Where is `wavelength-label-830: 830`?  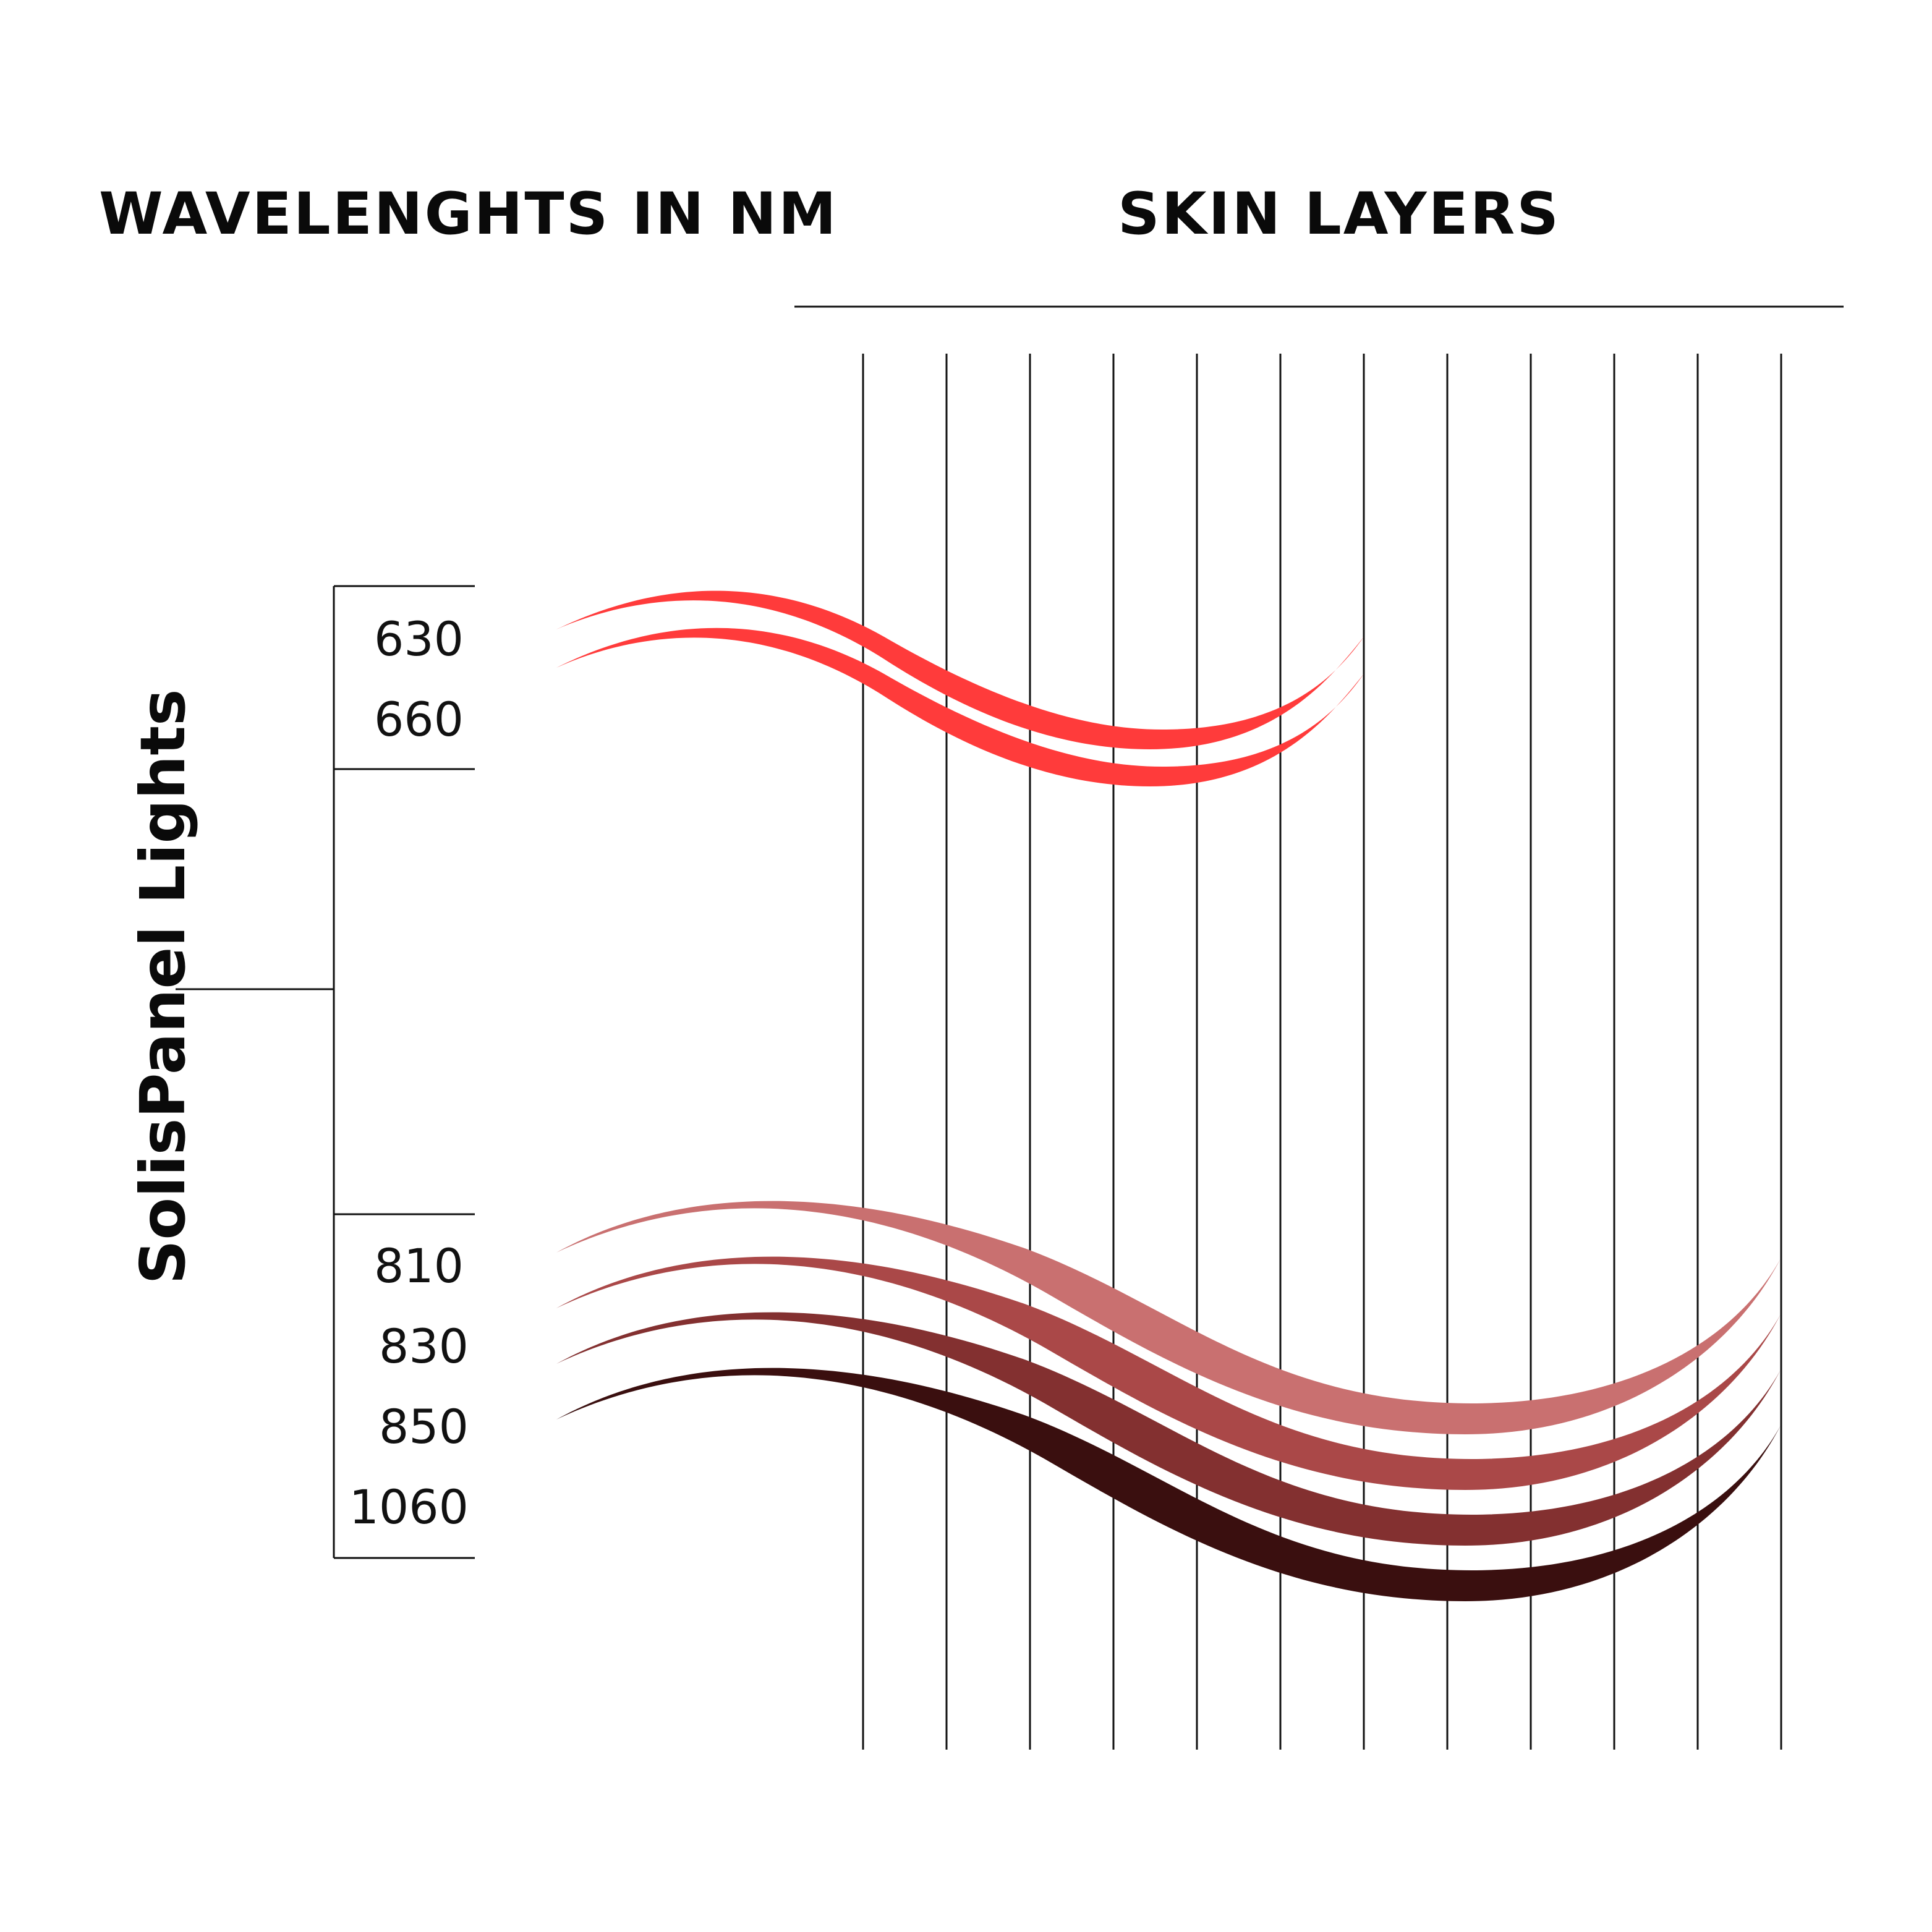 wavelength-label-830: 830 is located at coordinates (423, 1346).